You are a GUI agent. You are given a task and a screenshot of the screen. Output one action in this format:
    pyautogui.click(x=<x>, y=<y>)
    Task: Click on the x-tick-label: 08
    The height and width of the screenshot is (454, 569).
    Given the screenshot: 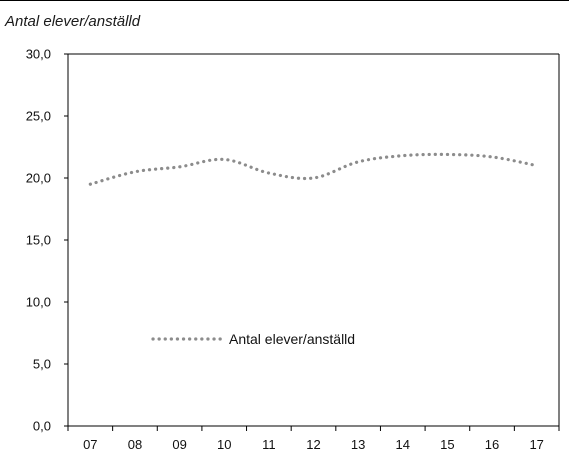 What is the action you would take?
    pyautogui.click(x=135, y=444)
    